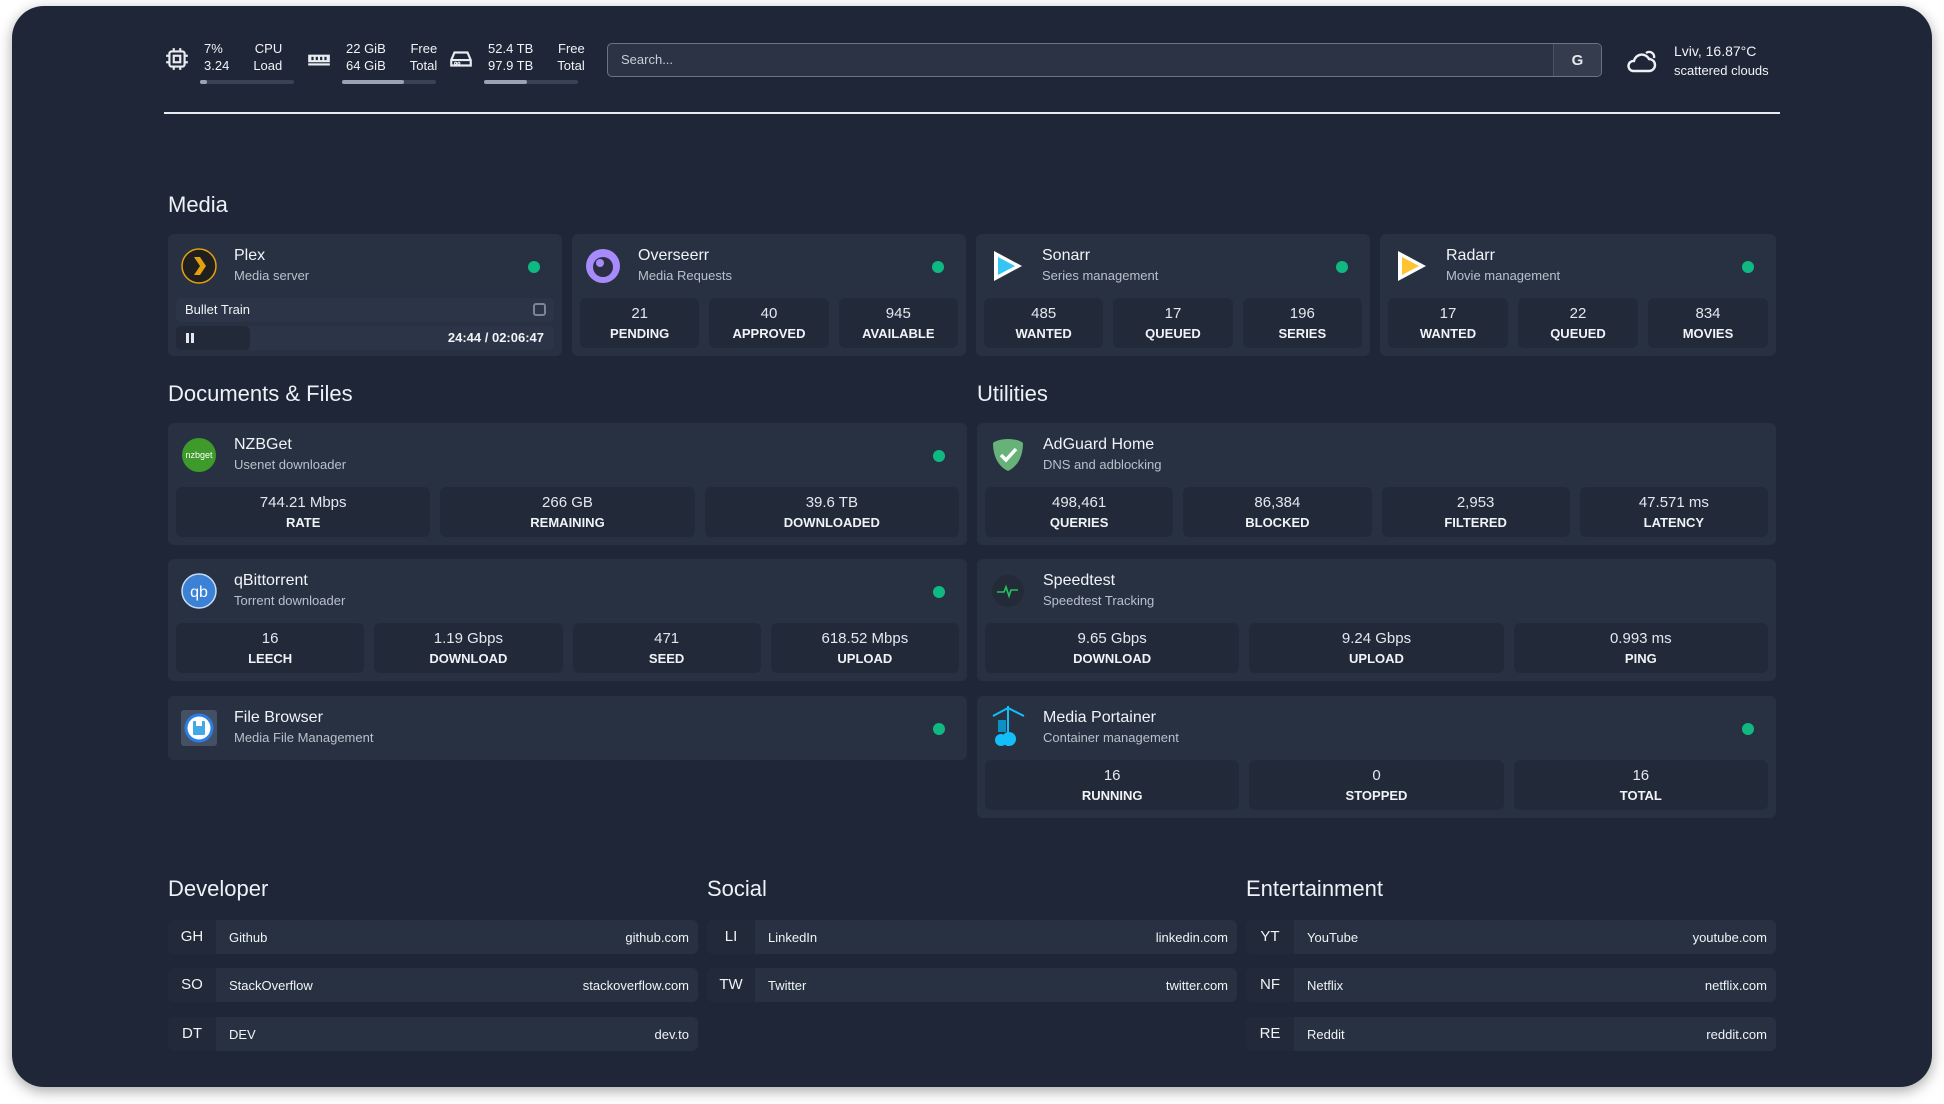 The height and width of the screenshot is (1104, 1944). Describe the element at coordinates (495, 337) in the screenshot. I see `playback-time: 24:44 / 02:06:47` at that location.